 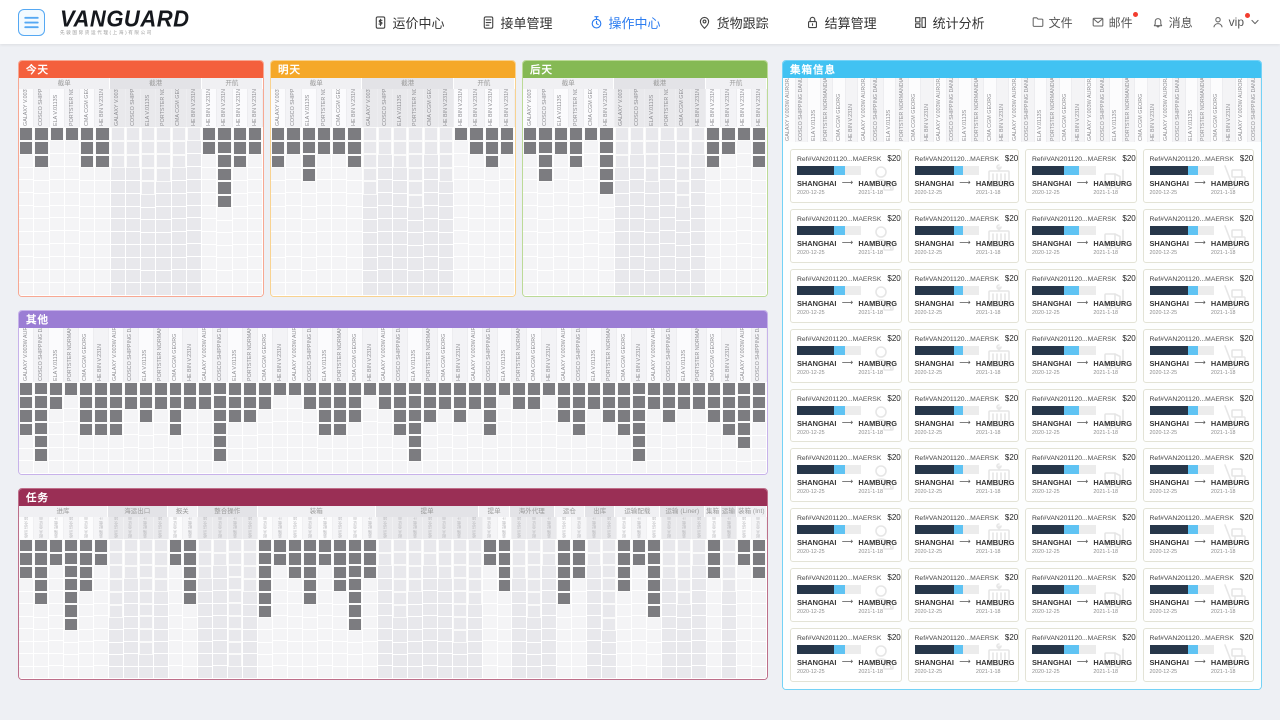 What do you see at coordinates (1052, 22) in the screenshot?
I see `util-item-files: 文件` at bounding box center [1052, 22].